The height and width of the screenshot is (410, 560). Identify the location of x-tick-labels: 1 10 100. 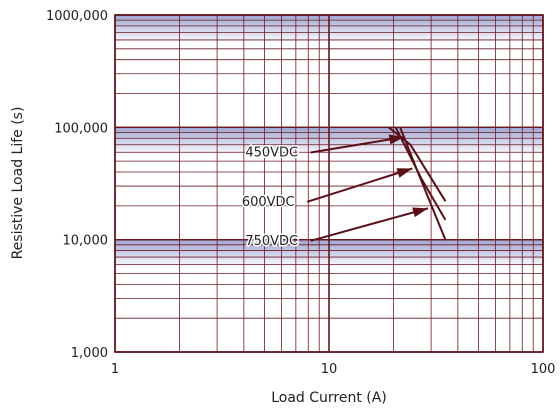
(333, 369).